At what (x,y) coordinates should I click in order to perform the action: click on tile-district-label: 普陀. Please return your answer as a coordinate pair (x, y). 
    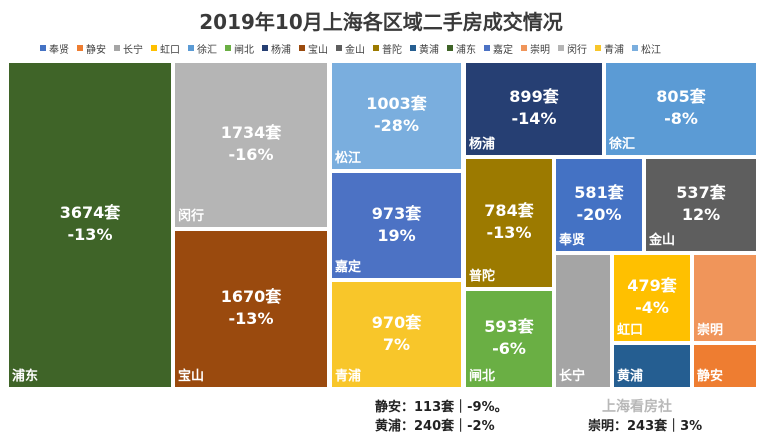
    Looking at the image, I should click on (482, 276).